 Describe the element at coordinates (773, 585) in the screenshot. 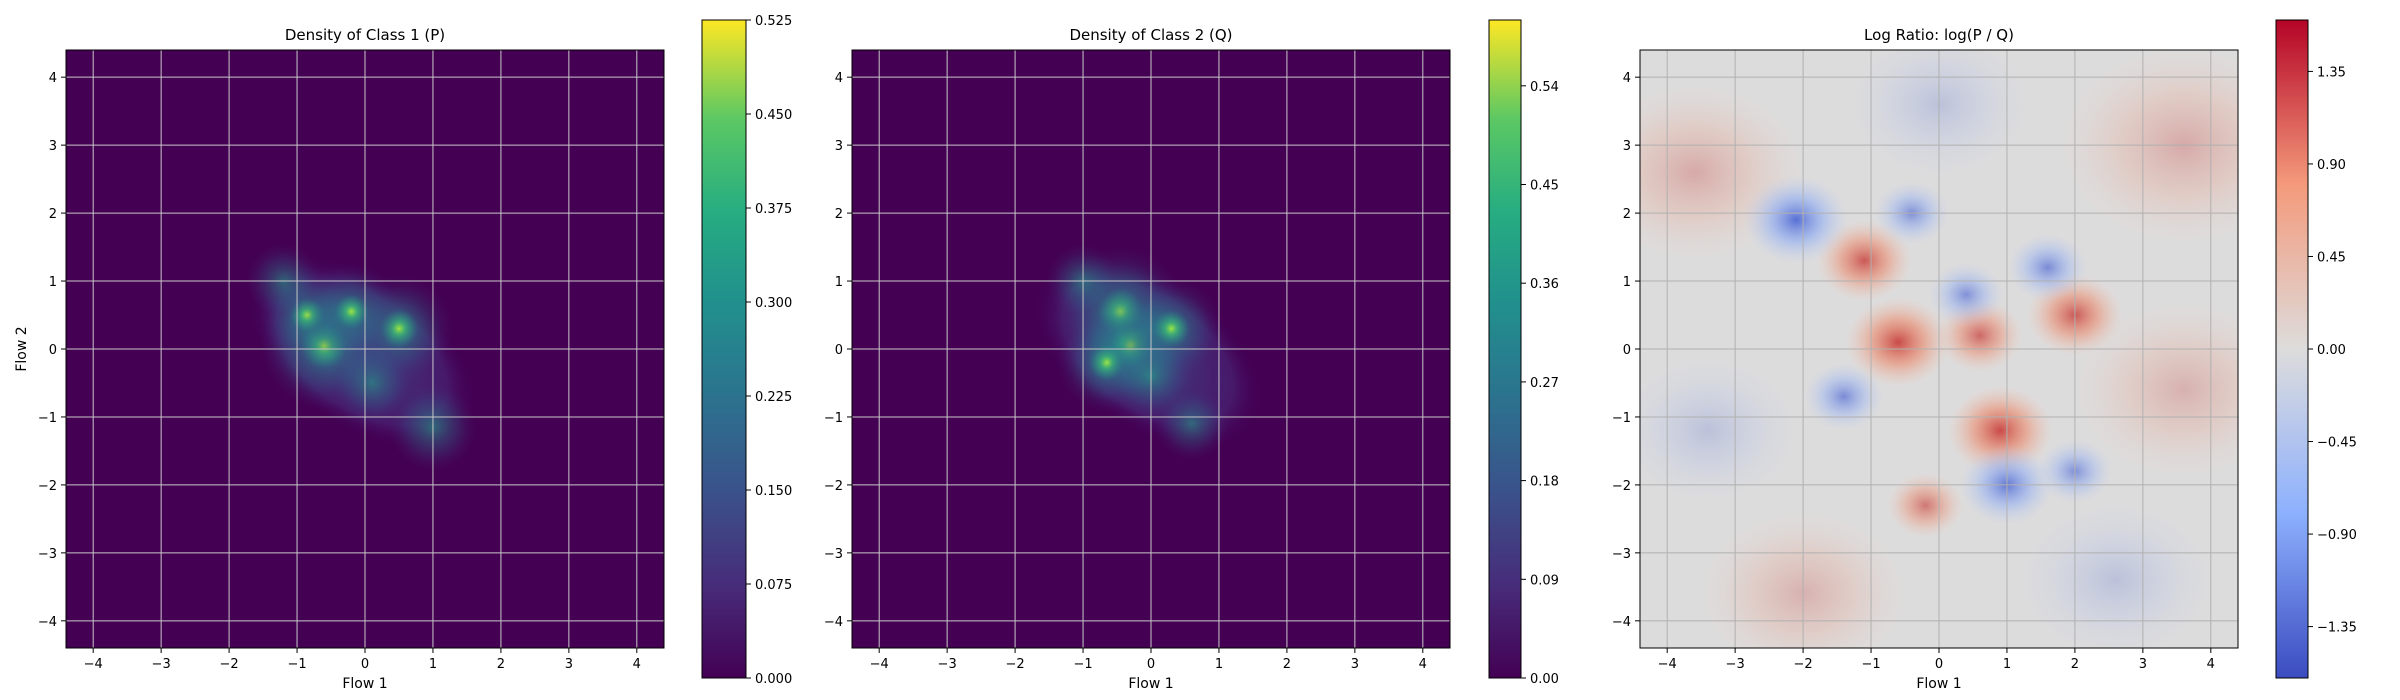

I see `colorbar-tick-label: 0.075` at that location.